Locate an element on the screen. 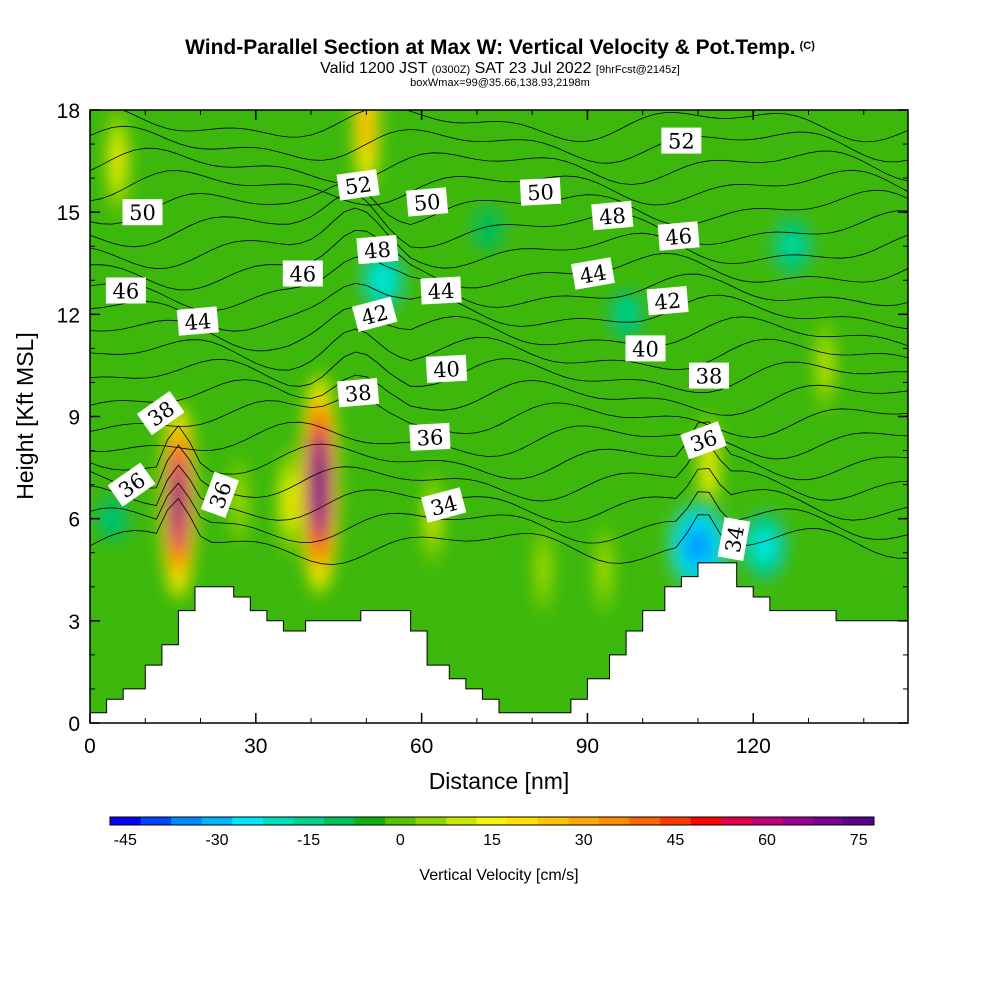  terrain is located at coordinates (499, 642).